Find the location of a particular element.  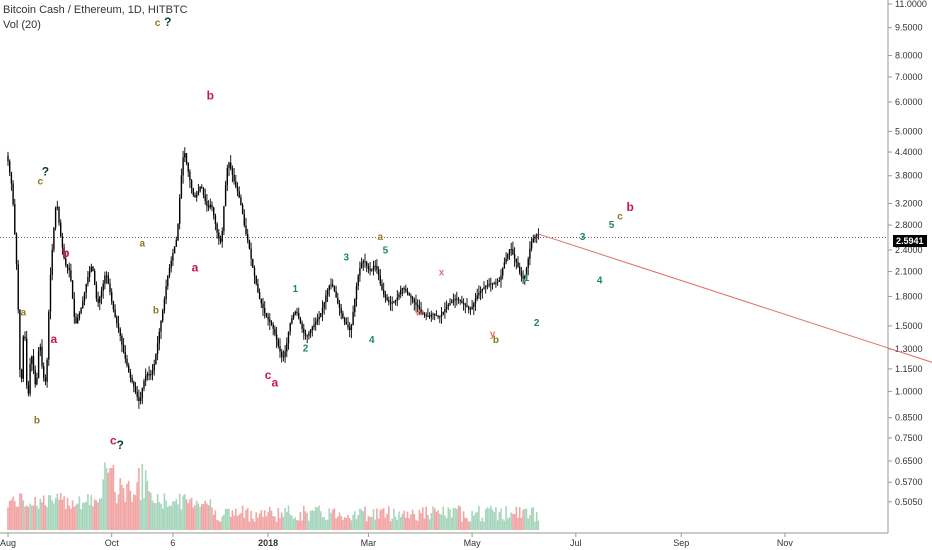

y-tick-label: 0.5700 is located at coordinates (909, 482).